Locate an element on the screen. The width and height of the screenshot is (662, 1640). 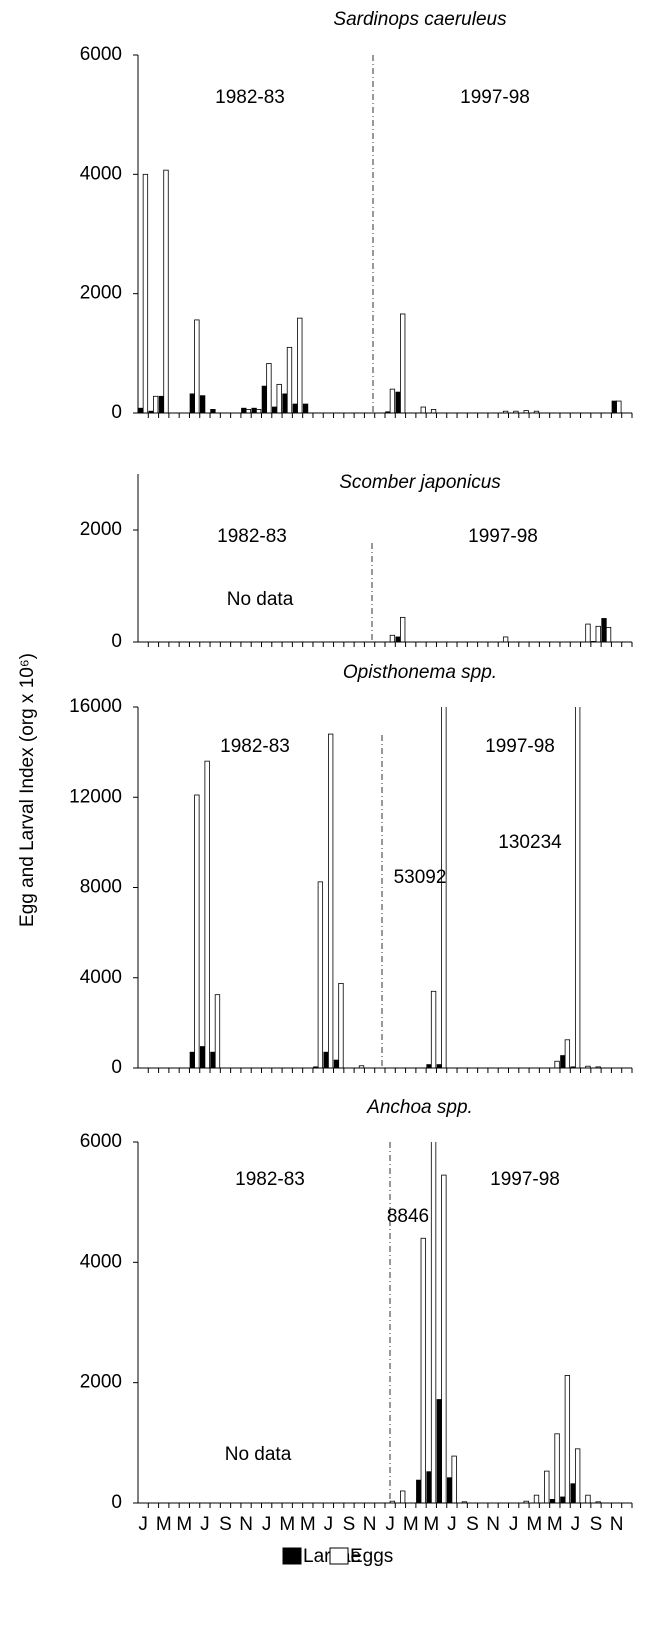
y-tick-label: 8000 is located at coordinates (101, 887).